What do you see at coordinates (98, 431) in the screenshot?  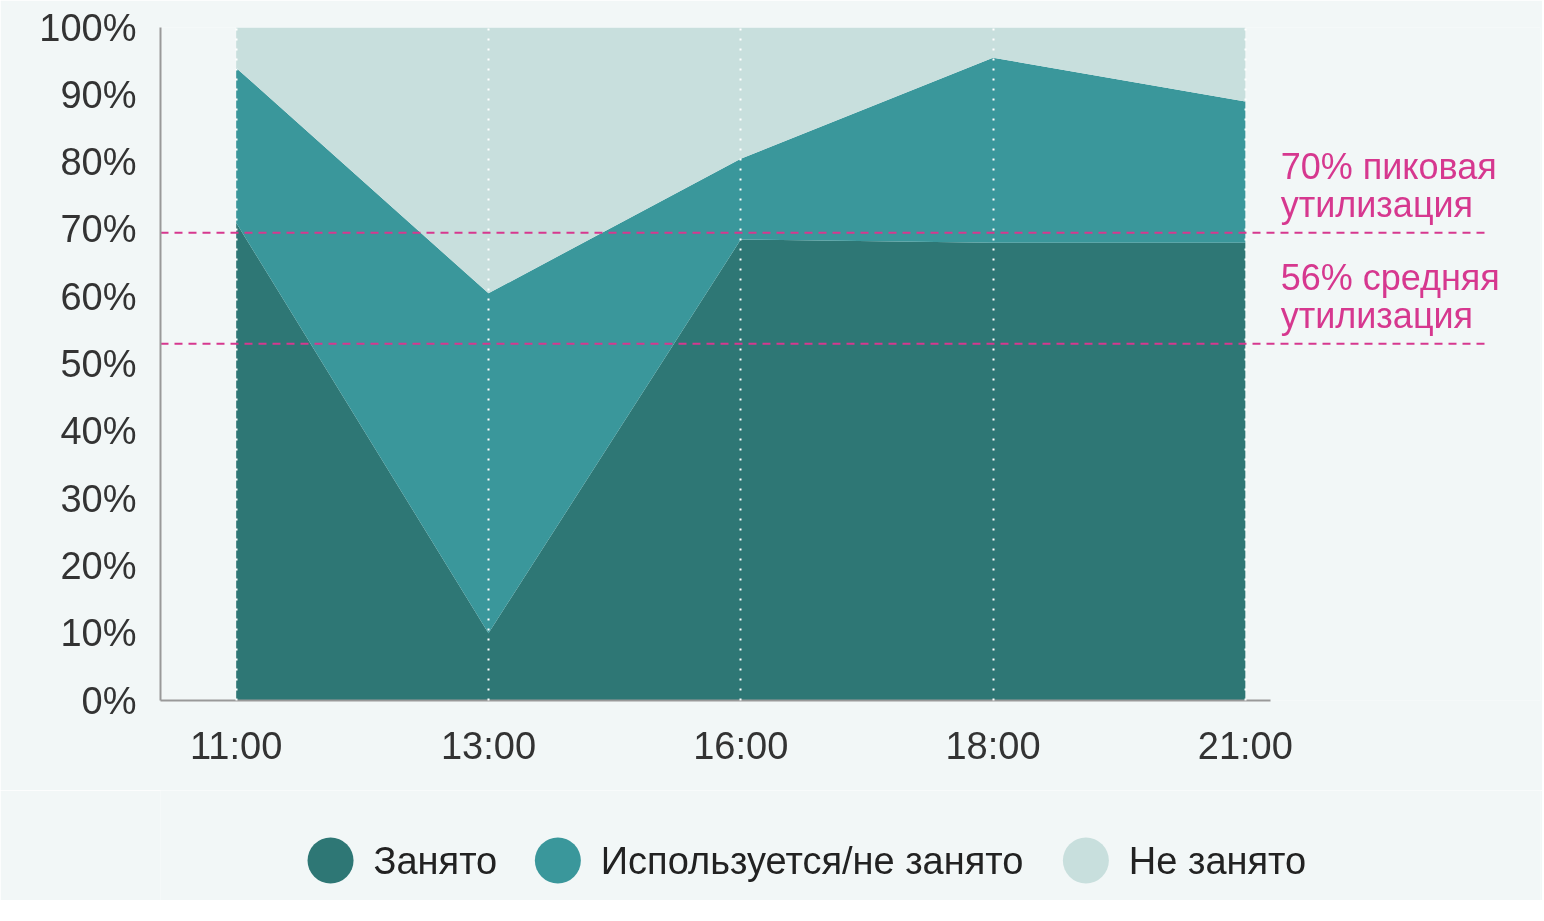 I see `y-tick-label: 40%` at bounding box center [98, 431].